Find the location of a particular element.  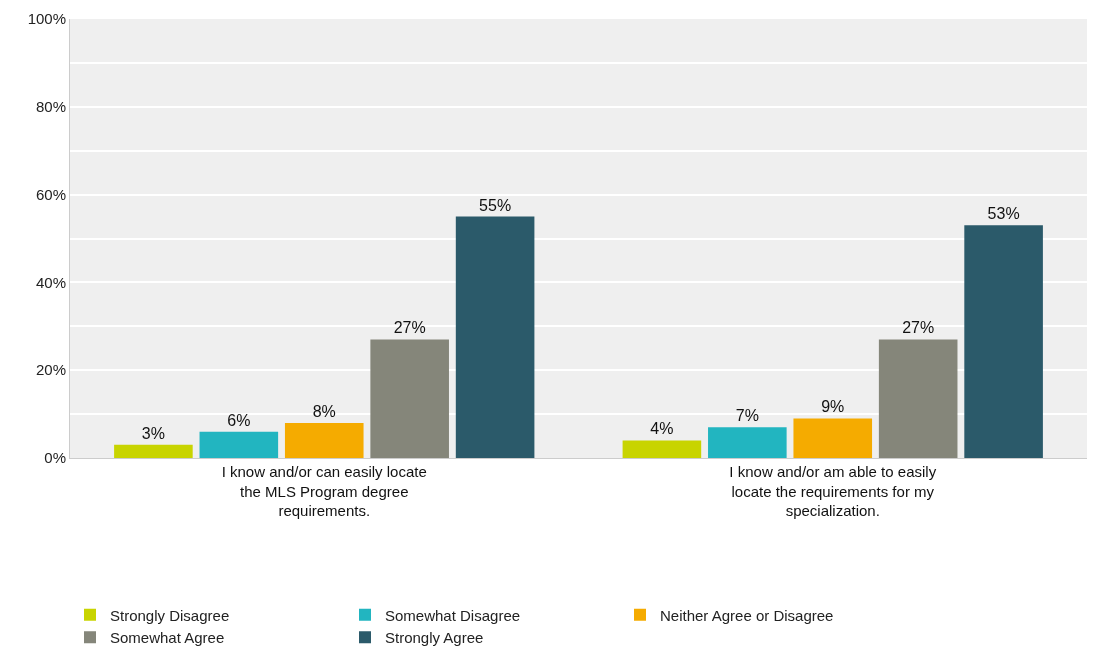

data-label: 55% is located at coordinates (495, 205).